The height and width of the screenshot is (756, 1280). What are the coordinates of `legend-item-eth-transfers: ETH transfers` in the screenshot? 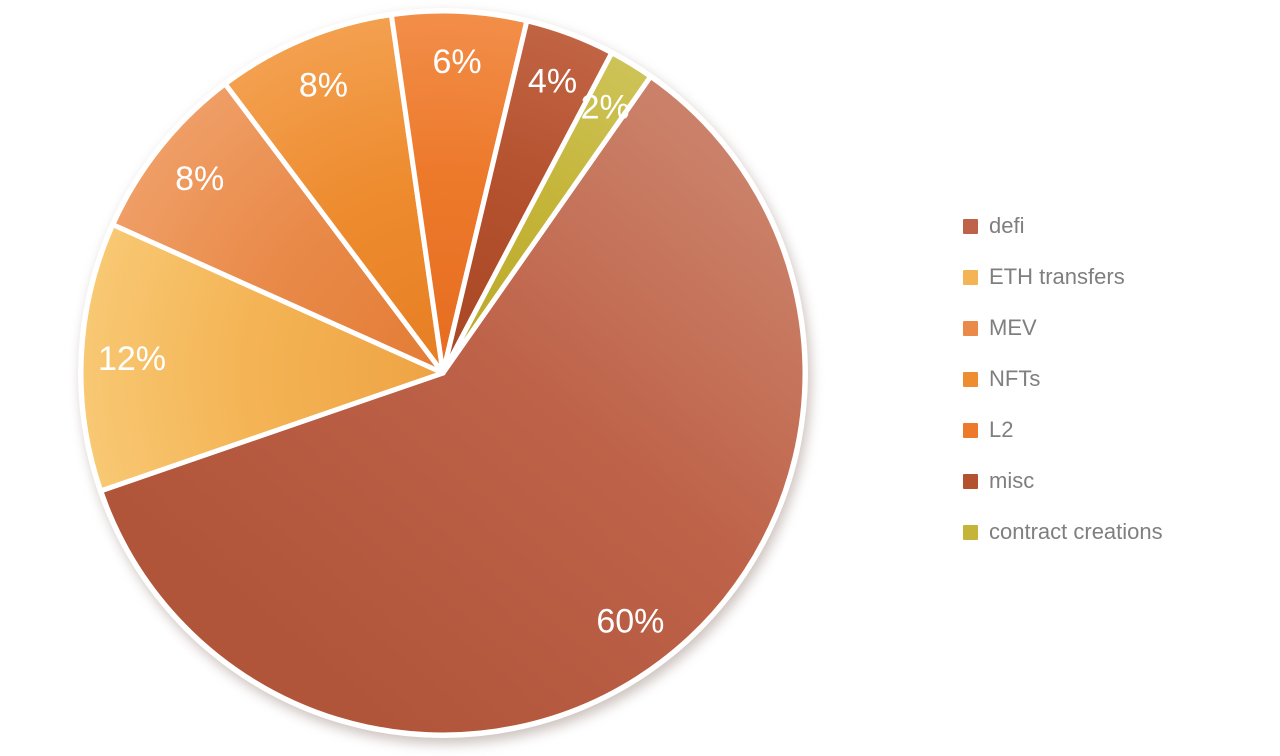 It's located at (1063, 277).